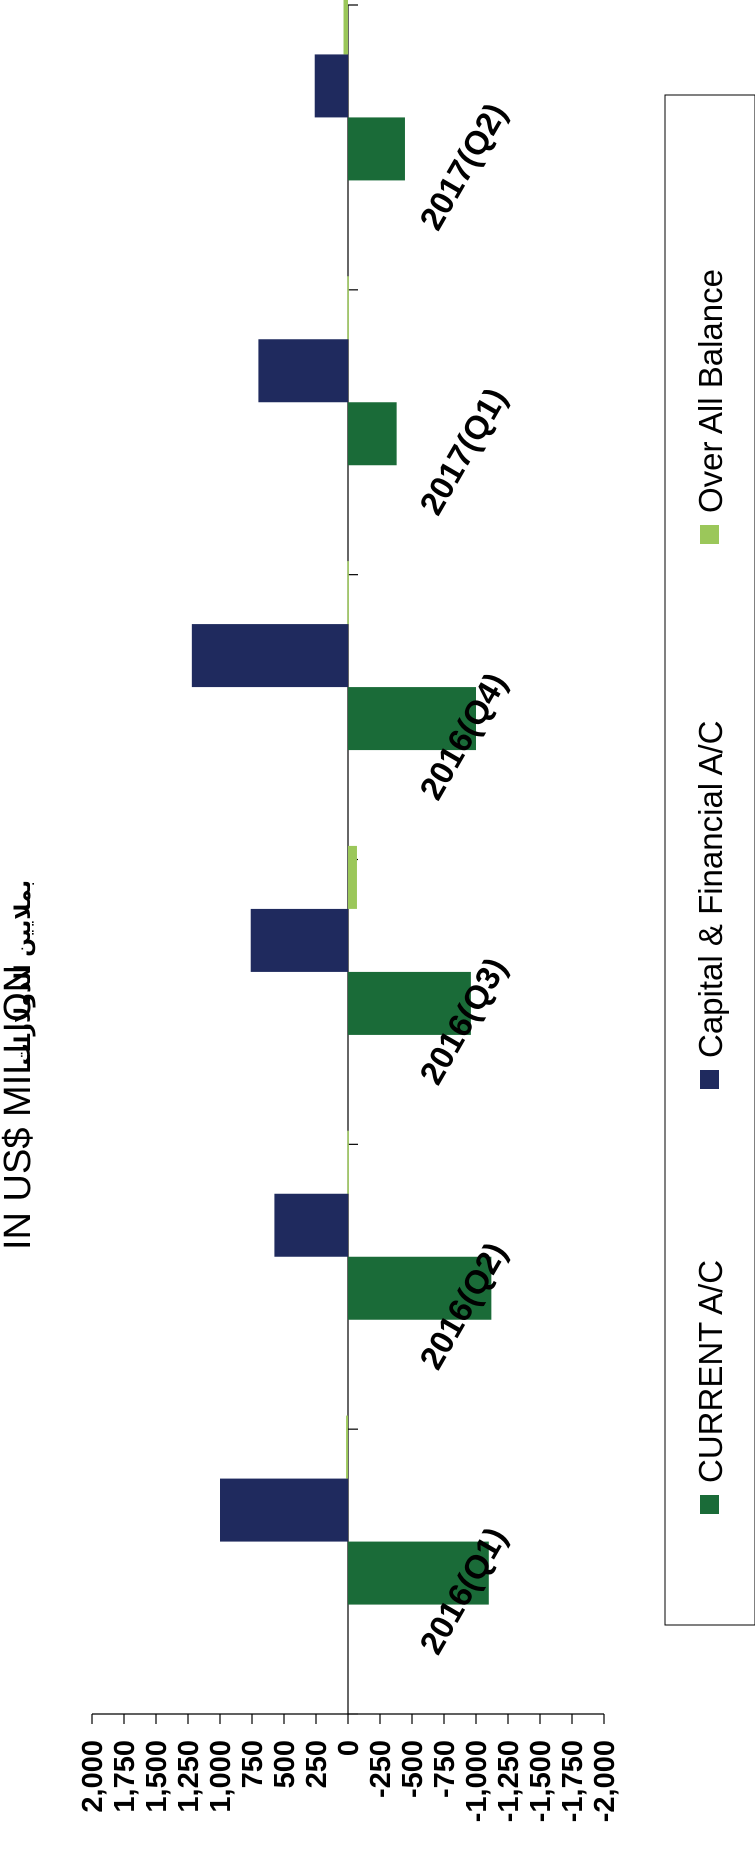 The height and width of the screenshot is (1870, 755). Describe the element at coordinates (463, 451) in the screenshot. I see `category-label: 2017(Q1)` at that location.